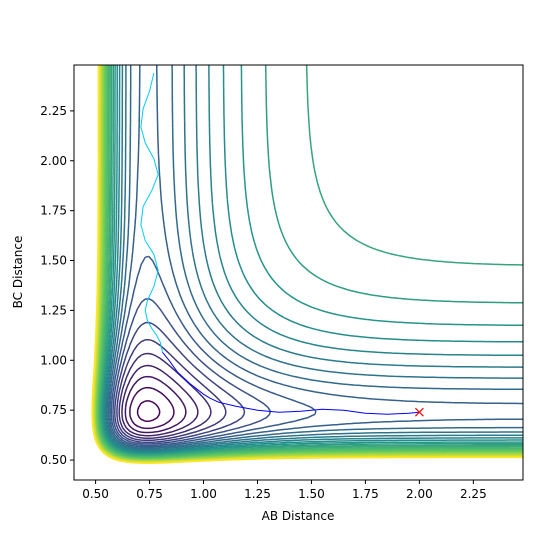  I want to click on marker-layer, so click(419, 412).